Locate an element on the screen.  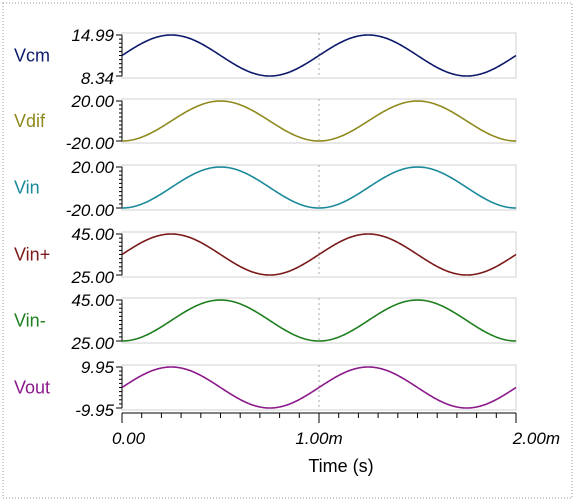
series-line-vout is located at coordinates (319, 387).